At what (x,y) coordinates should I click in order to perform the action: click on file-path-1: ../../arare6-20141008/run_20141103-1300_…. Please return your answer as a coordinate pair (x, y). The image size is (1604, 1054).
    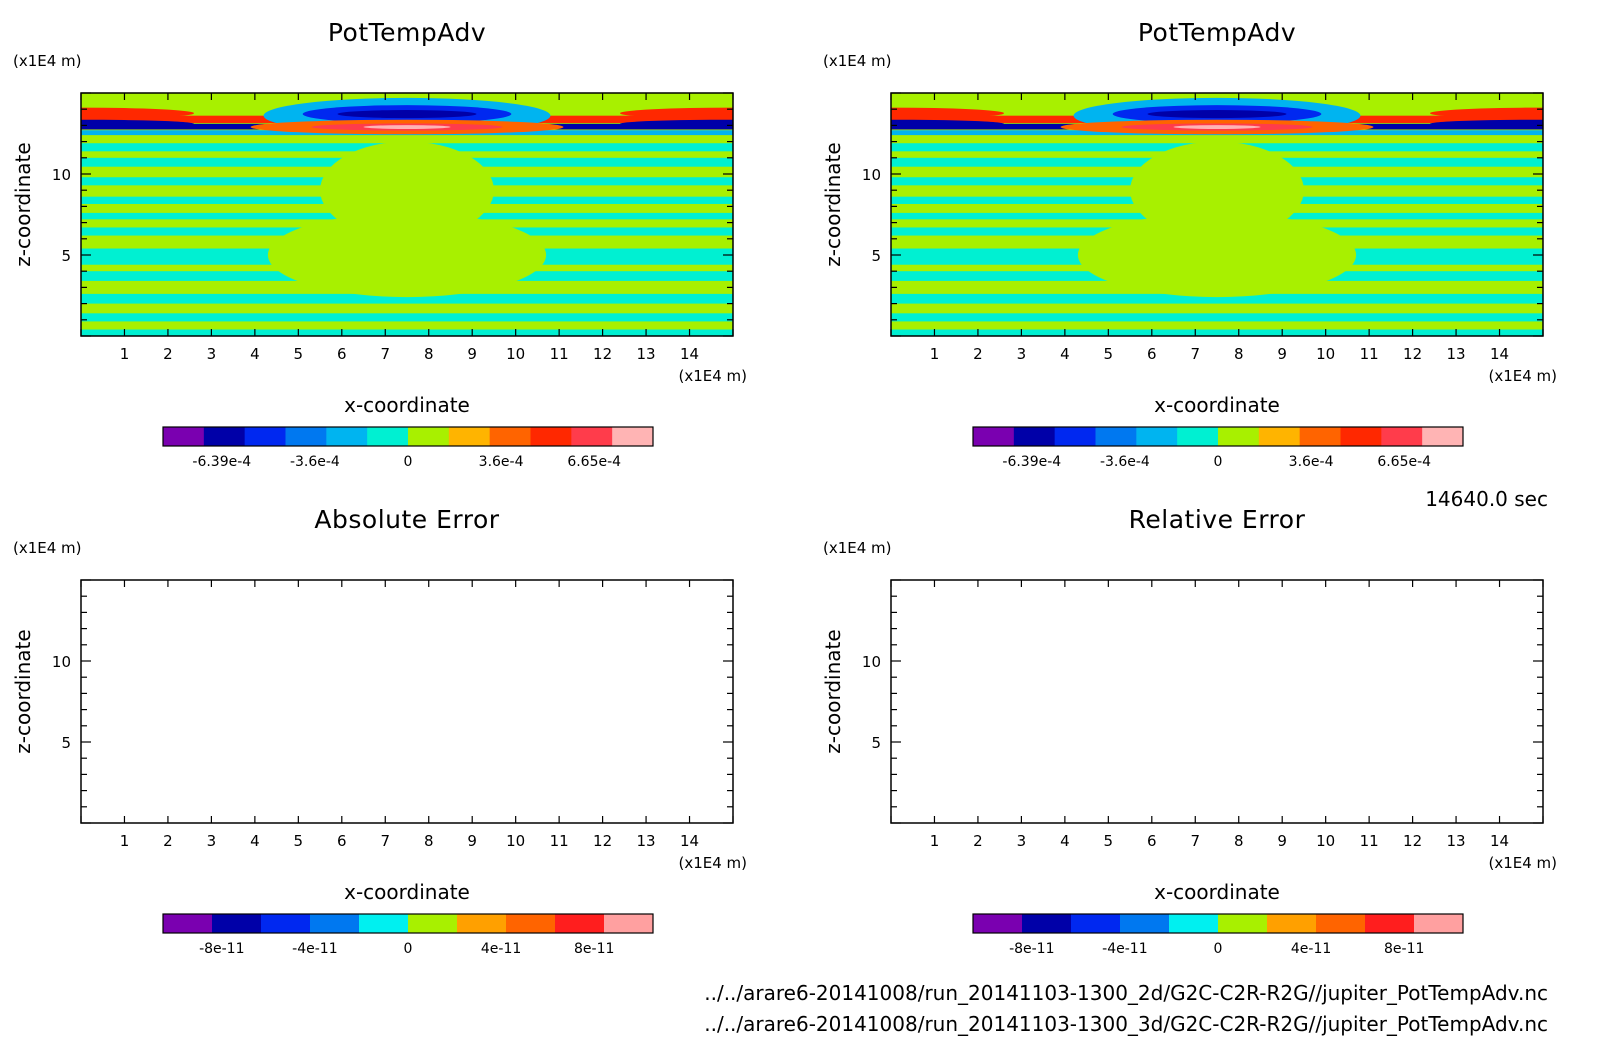
    Looking at the image, I should click on (1126, 993).